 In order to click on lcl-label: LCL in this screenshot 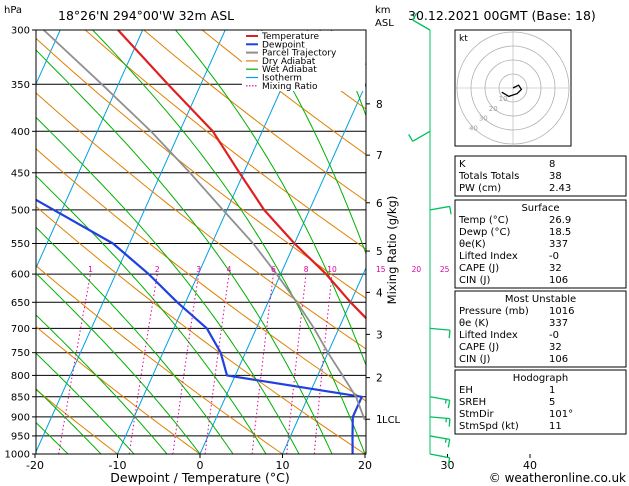, I will do `click(391, 420)`.